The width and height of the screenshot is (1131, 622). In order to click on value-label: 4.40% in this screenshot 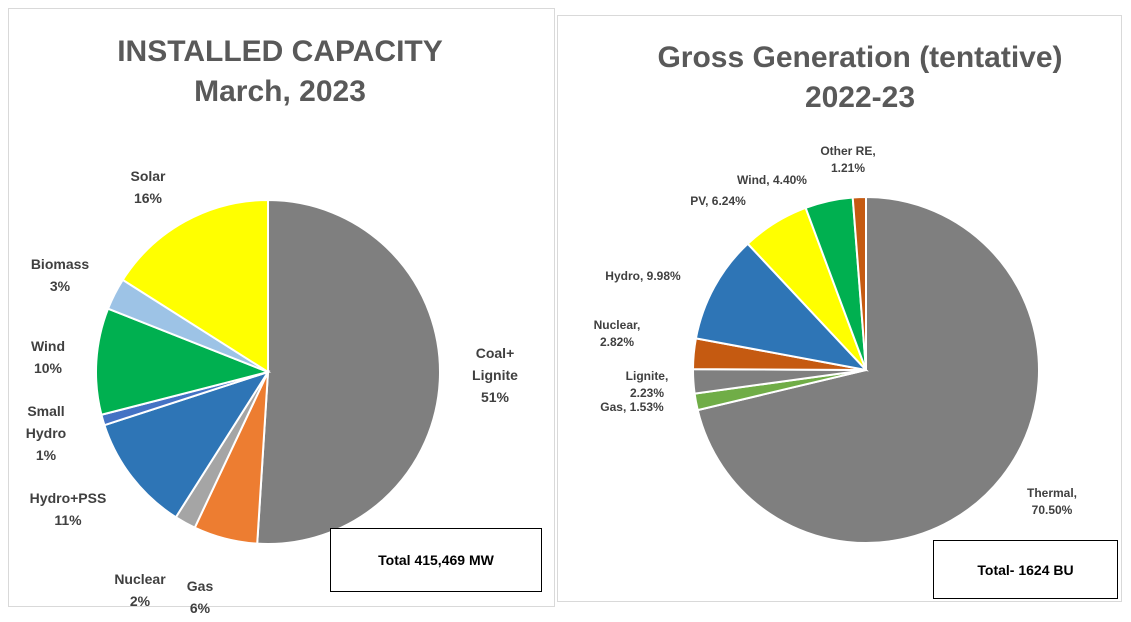, I will do `click(789, 180)`.